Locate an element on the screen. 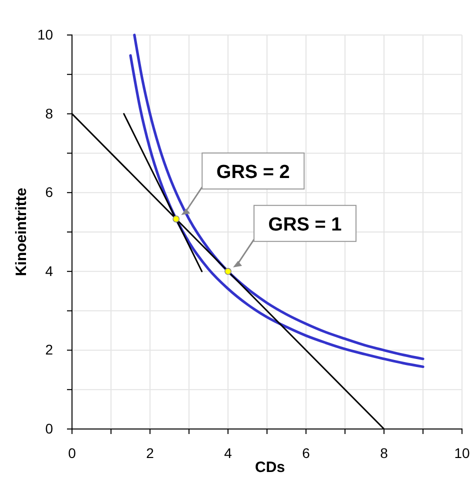 The image size is (473, 477). x-tick-label: 2 is located at coordinates (150, 452).